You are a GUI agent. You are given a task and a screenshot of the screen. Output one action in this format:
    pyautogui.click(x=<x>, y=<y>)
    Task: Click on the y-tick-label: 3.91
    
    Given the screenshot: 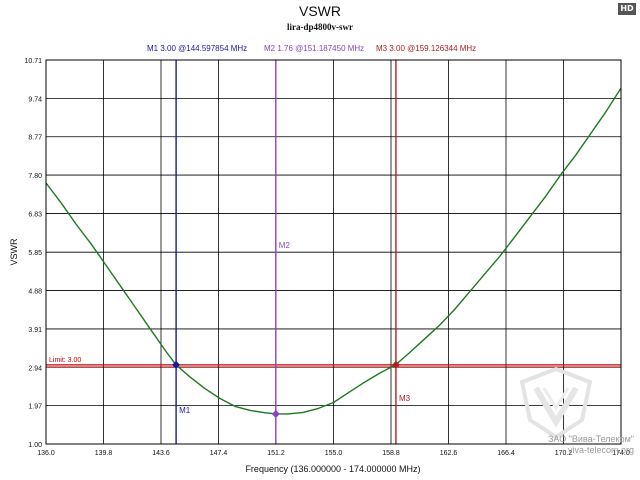 What is the action you would take?
    pyautogui.click(x=35, y=330)
    